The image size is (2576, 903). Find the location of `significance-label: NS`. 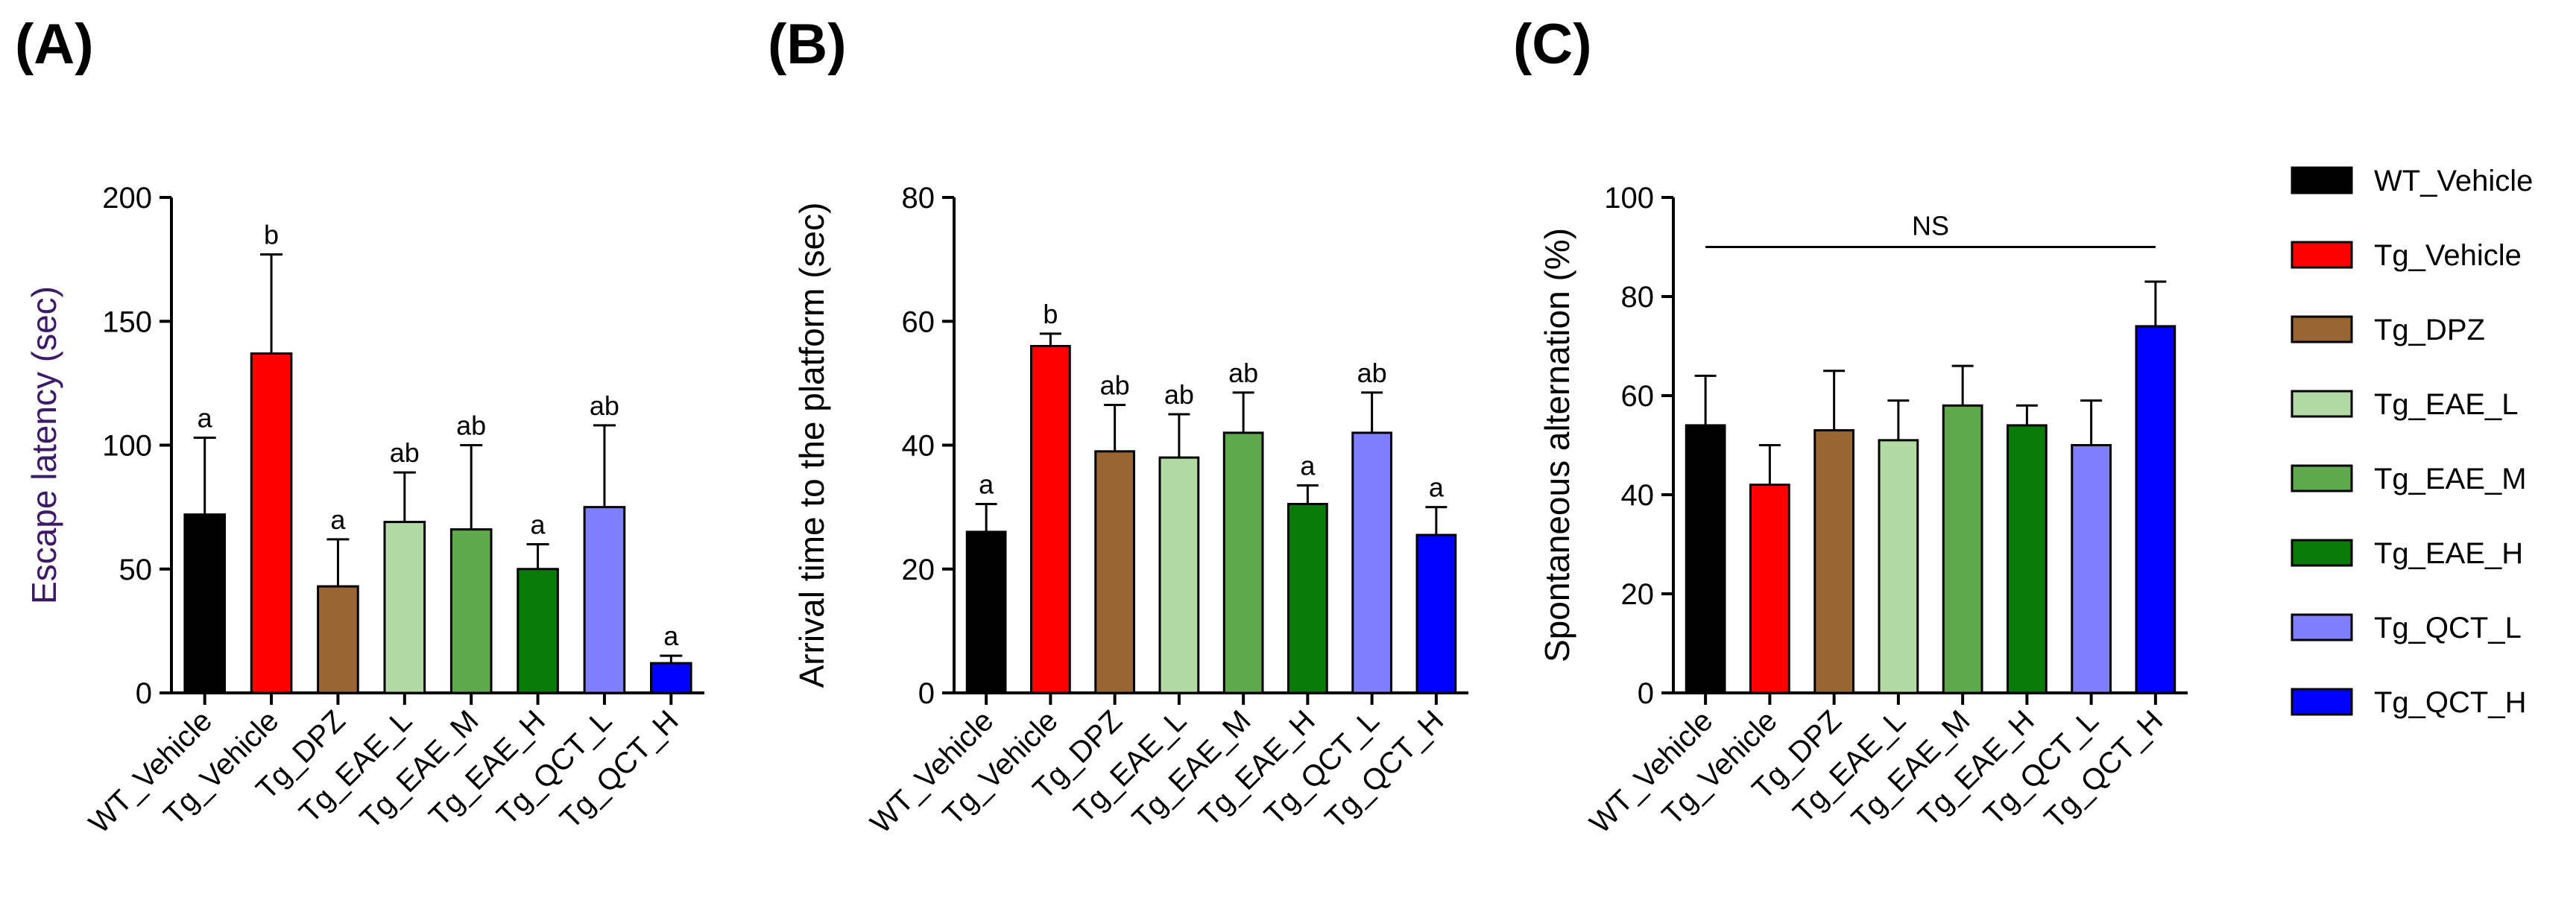

significance-label: NS is located at coordinates (1930, 226).